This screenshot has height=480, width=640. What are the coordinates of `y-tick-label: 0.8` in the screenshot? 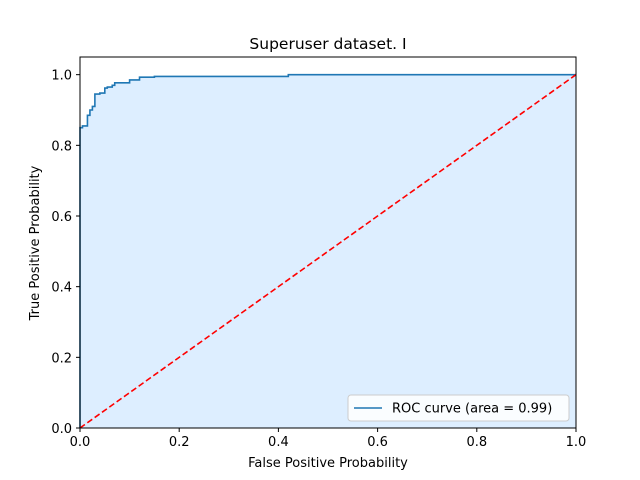 It's located at (61, 146).